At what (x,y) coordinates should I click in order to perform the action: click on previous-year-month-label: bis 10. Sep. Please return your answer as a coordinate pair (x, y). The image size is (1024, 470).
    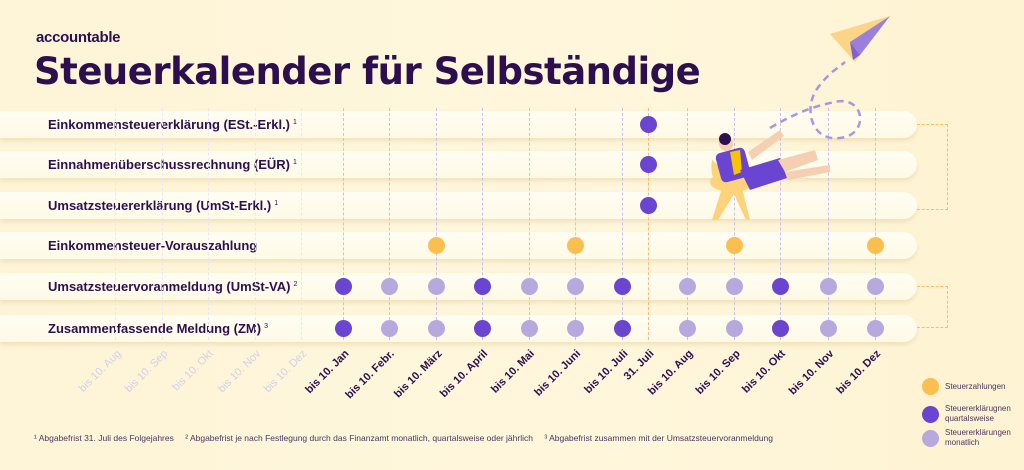
    Looking at the image, I should click on (146, 371).